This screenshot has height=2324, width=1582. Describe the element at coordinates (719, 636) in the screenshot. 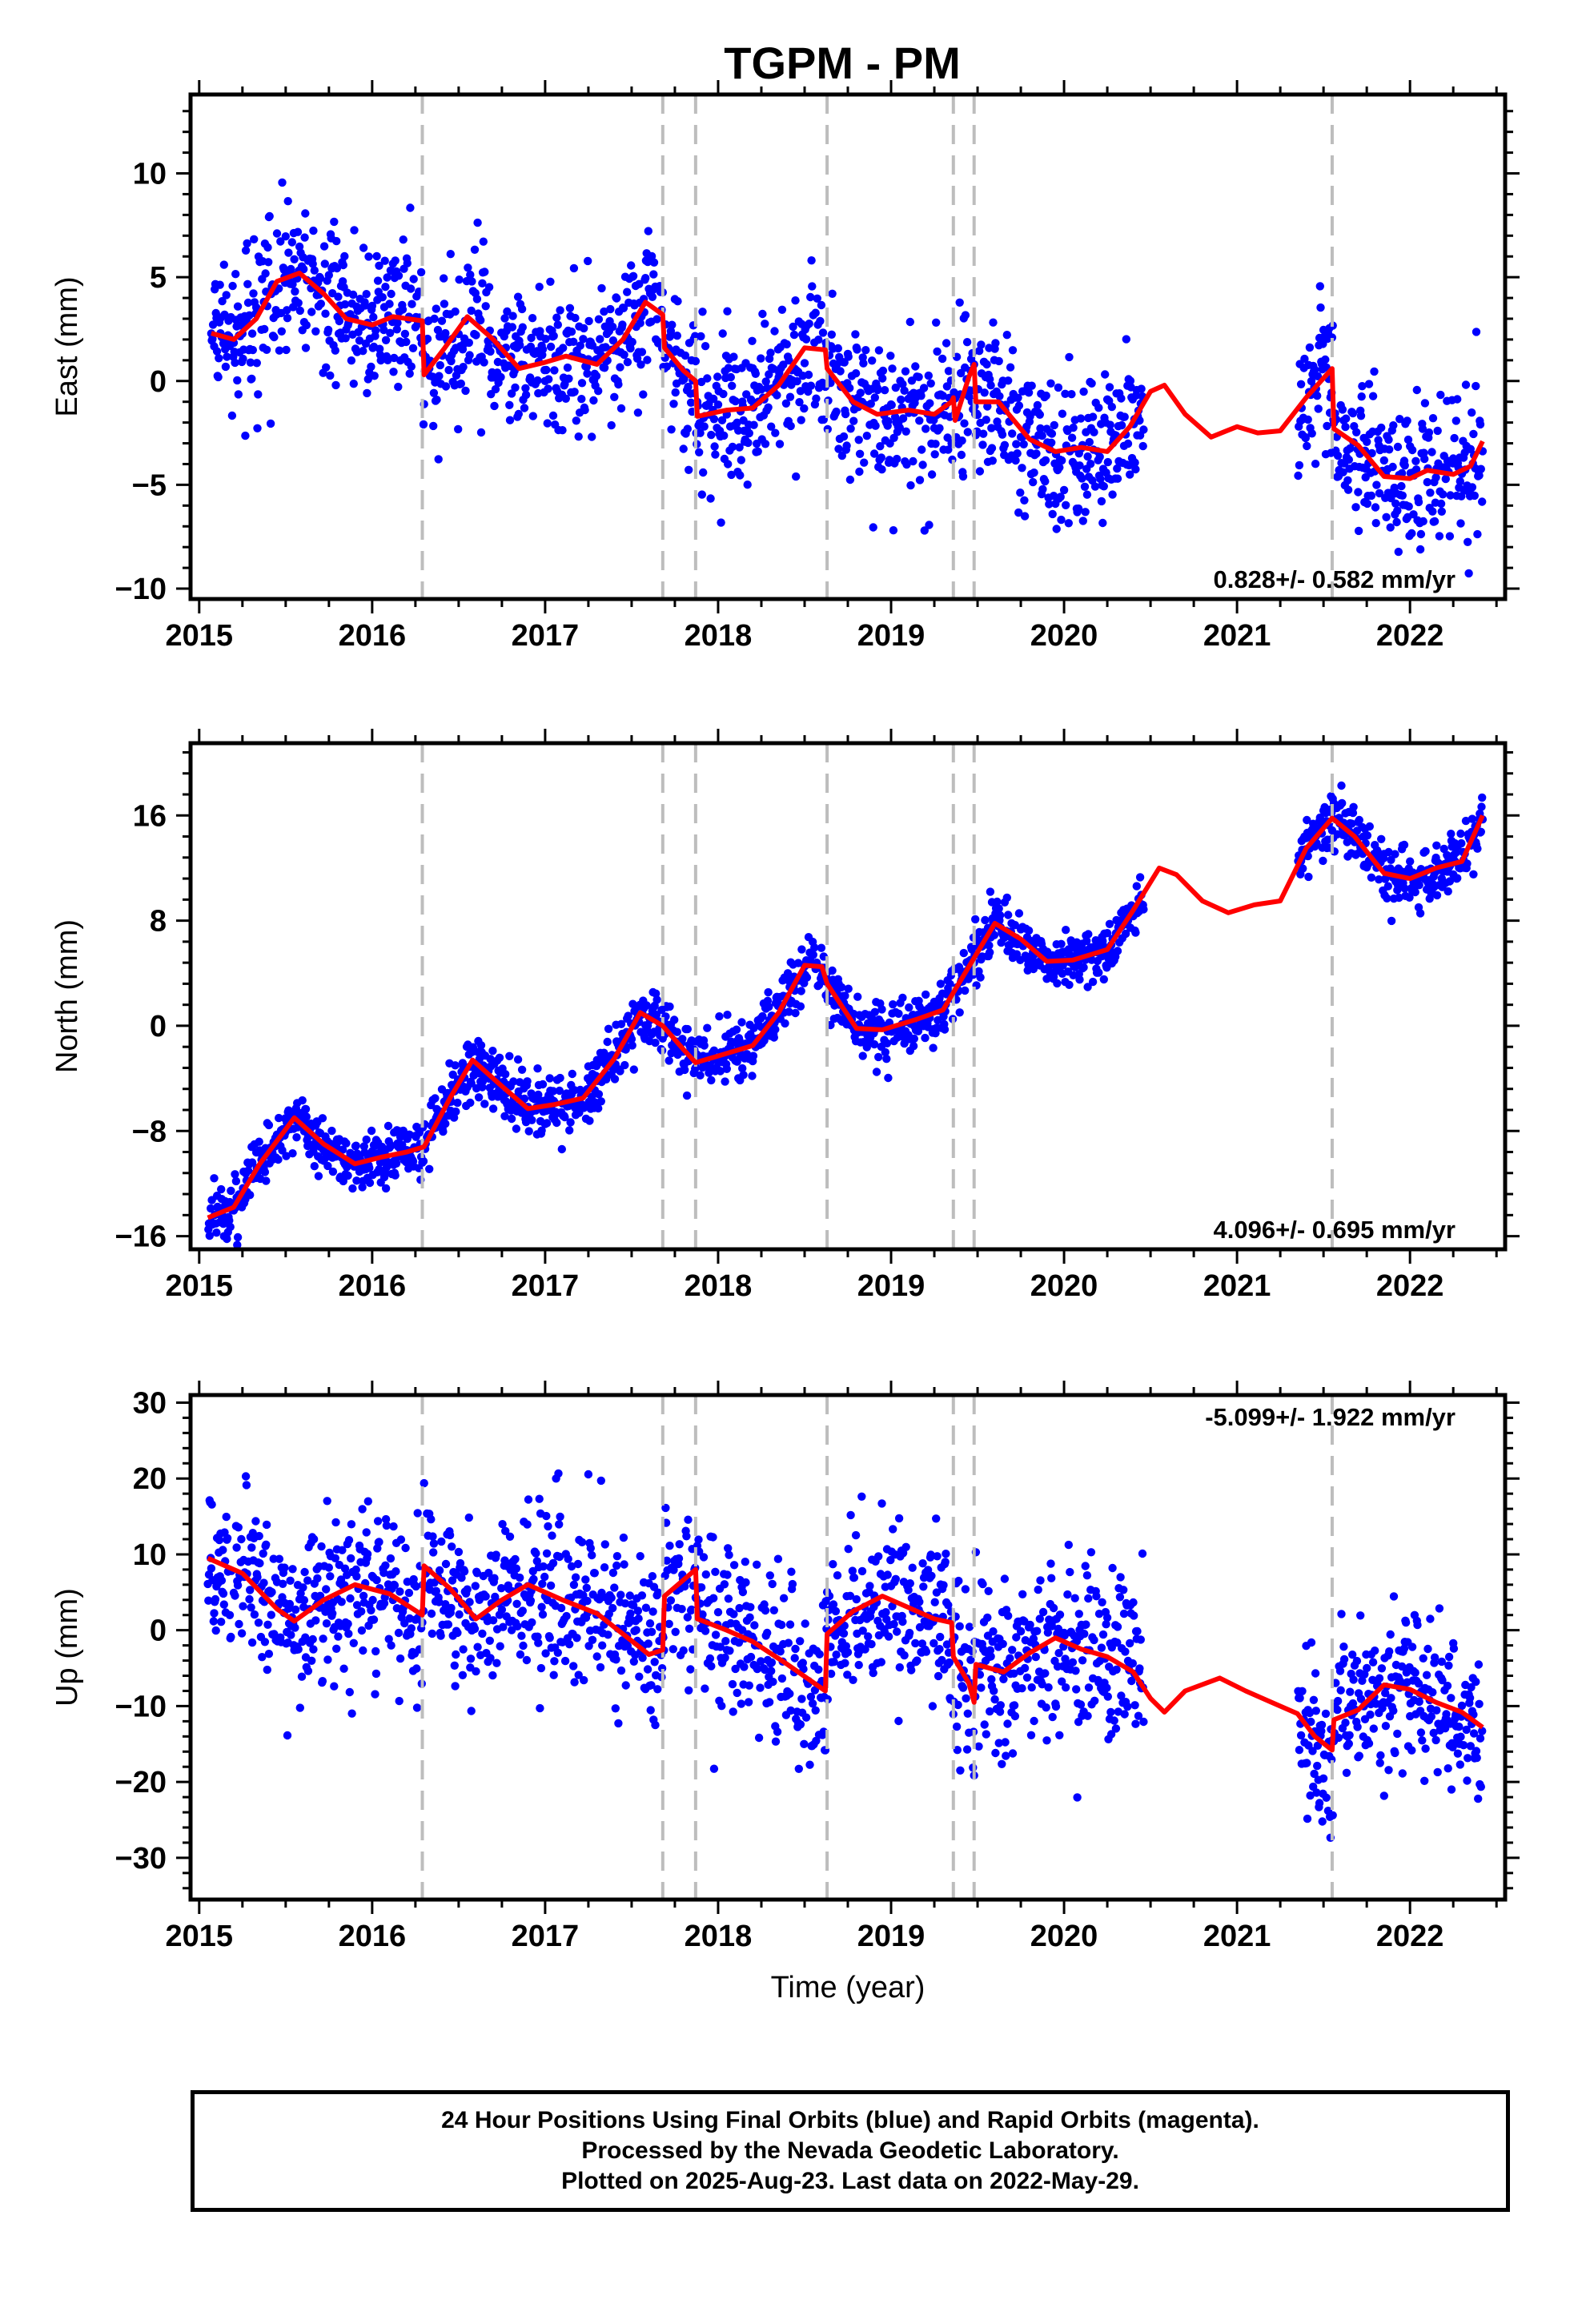

I see `east-xtick-label: 2018` at that location.